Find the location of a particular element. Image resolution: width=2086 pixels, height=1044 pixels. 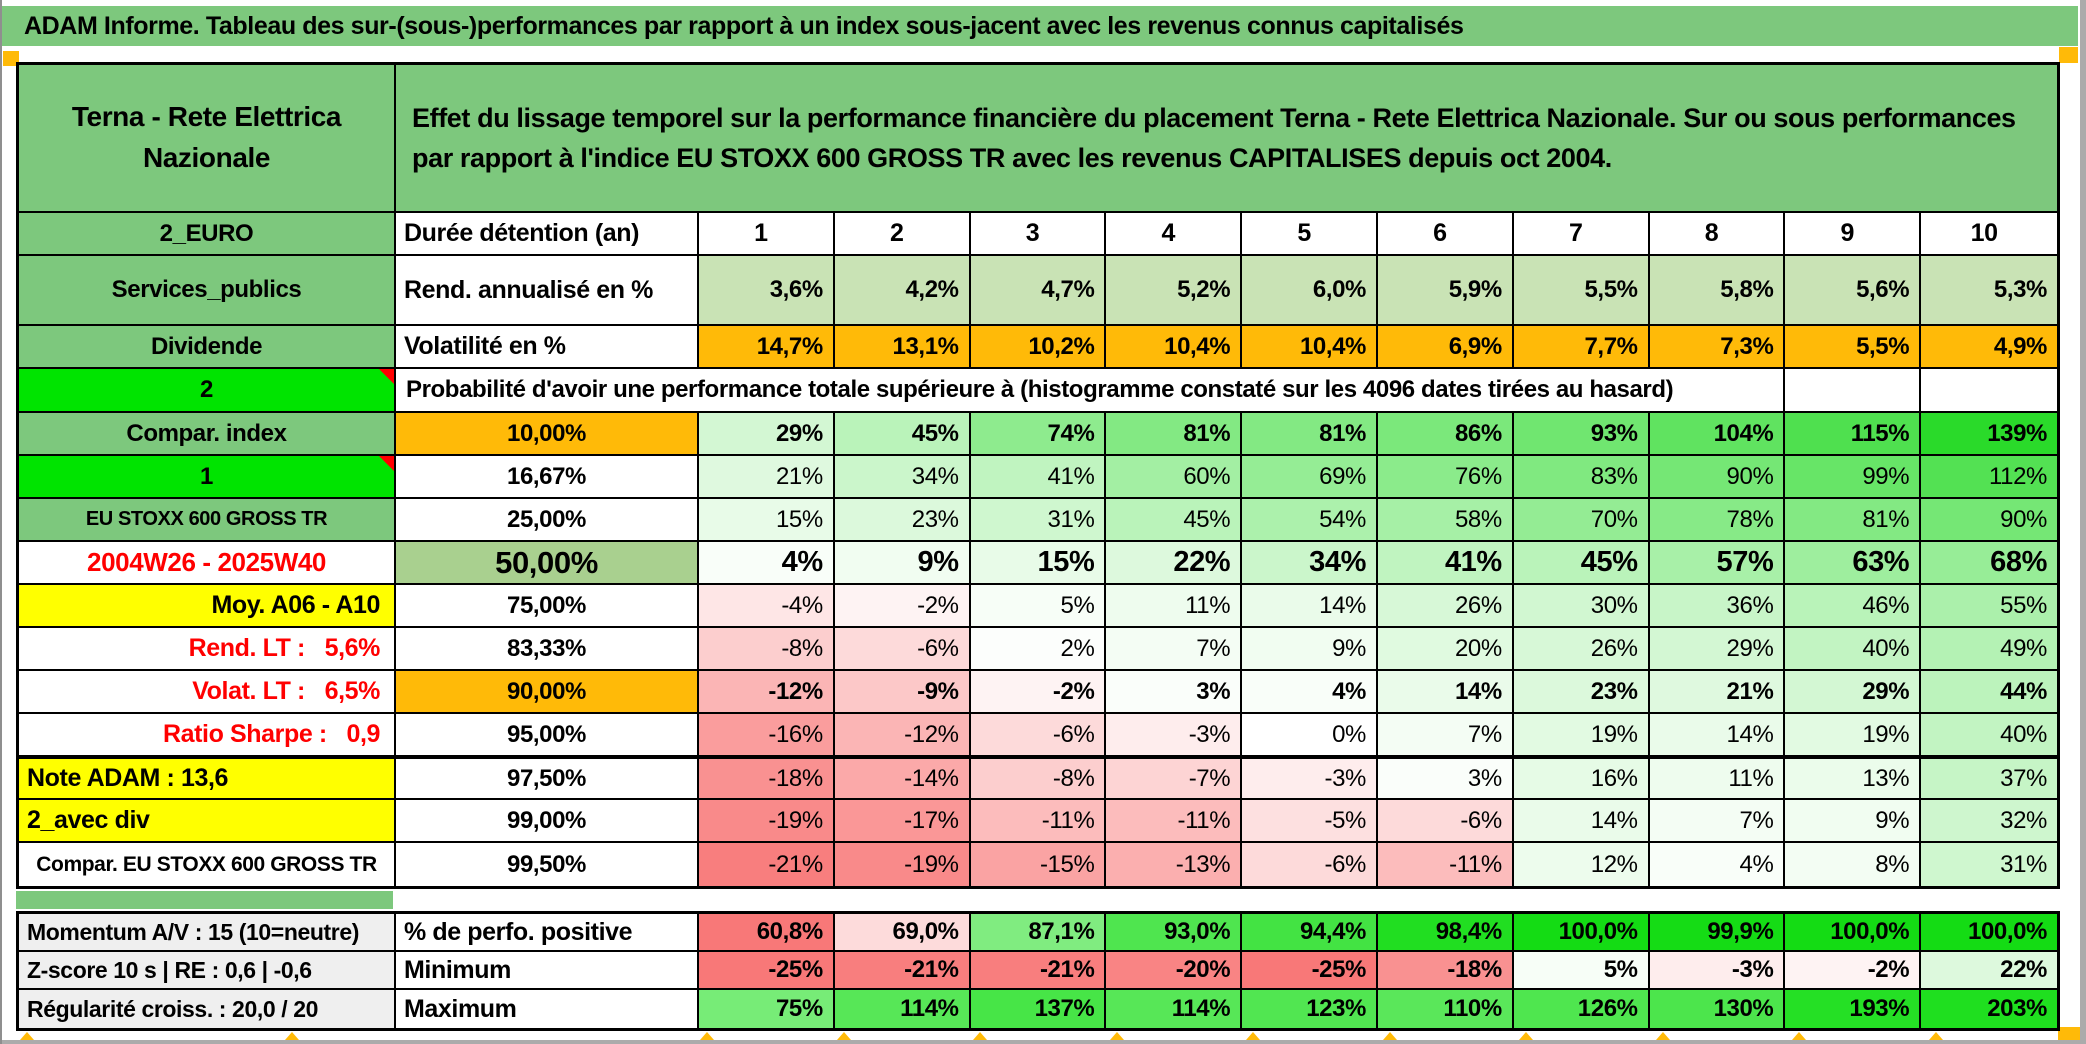

performance-value-cell: 31% is located at coordinates (1038, 519).